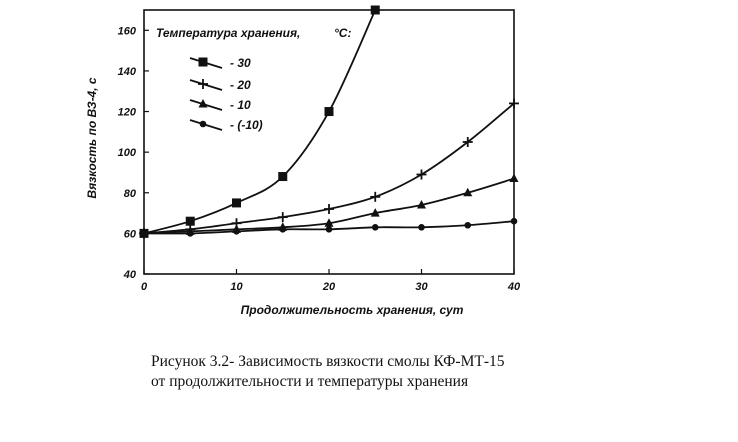 This screenshot has width=738, height=442. What do you see at coordinates (130, 234) in the screenshot?
I see `y-tick-label: 60` at bounding box center [130, 234].